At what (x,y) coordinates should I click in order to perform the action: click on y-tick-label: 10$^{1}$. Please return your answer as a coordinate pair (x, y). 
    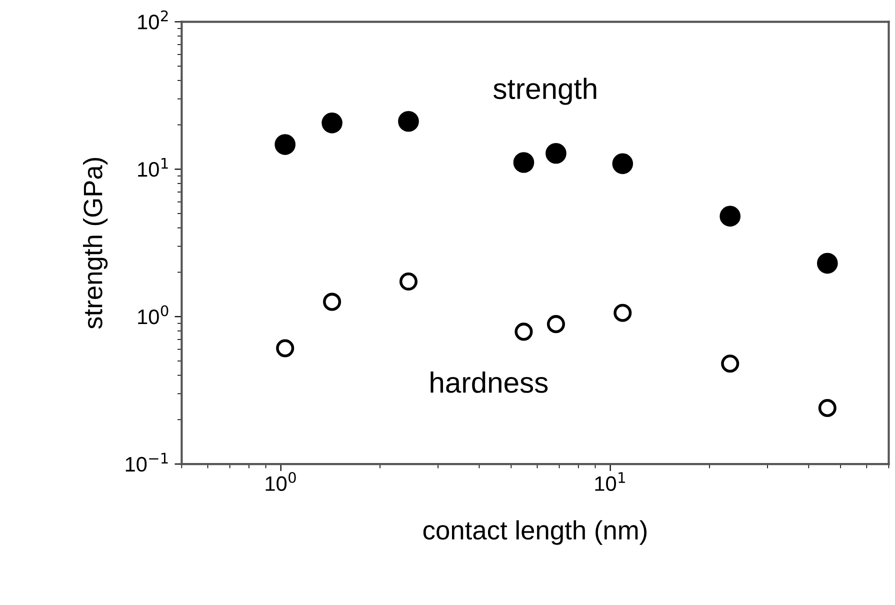
    Looking at the image, I should click on (153, 167).